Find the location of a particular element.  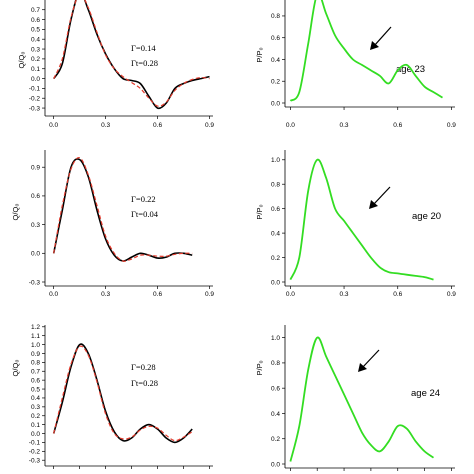

panel-right-bottom: P/Pₒ age 24 0.0 0.2 0.4 0.6 0.8 1.0 is located at coordinates (355, 398).